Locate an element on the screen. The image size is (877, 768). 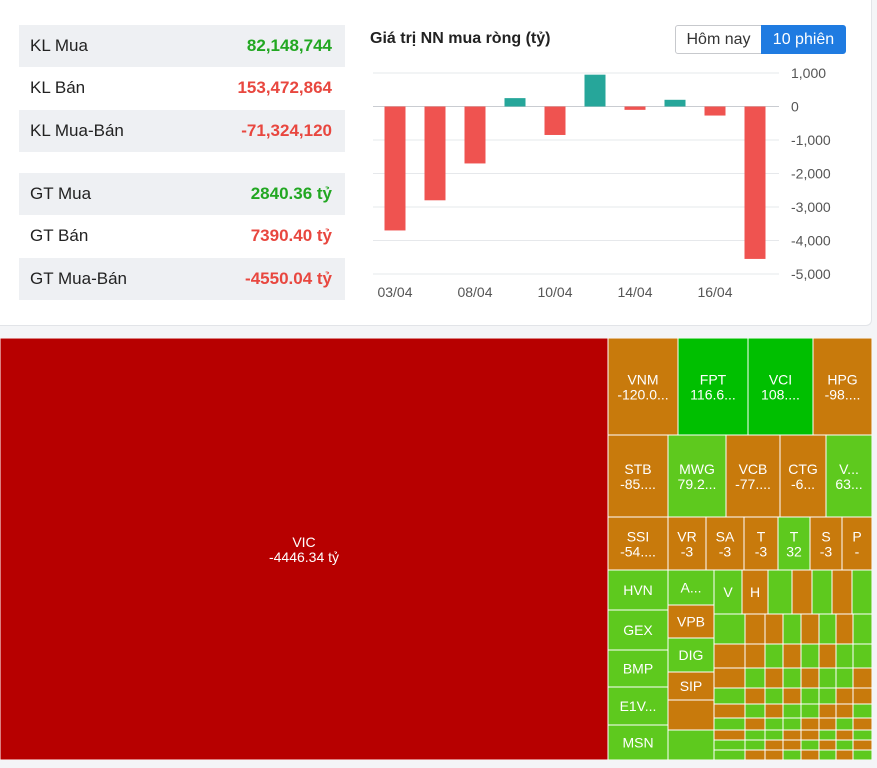
treemap-ticker: MSN is located at coordinates (637, 743).